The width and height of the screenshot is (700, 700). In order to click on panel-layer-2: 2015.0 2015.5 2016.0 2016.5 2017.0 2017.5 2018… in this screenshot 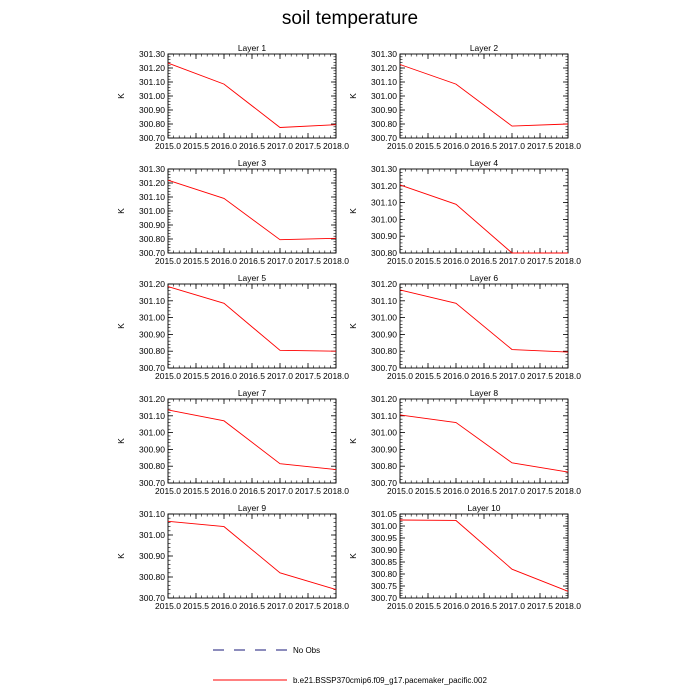, I will do `click(464, 97)`.